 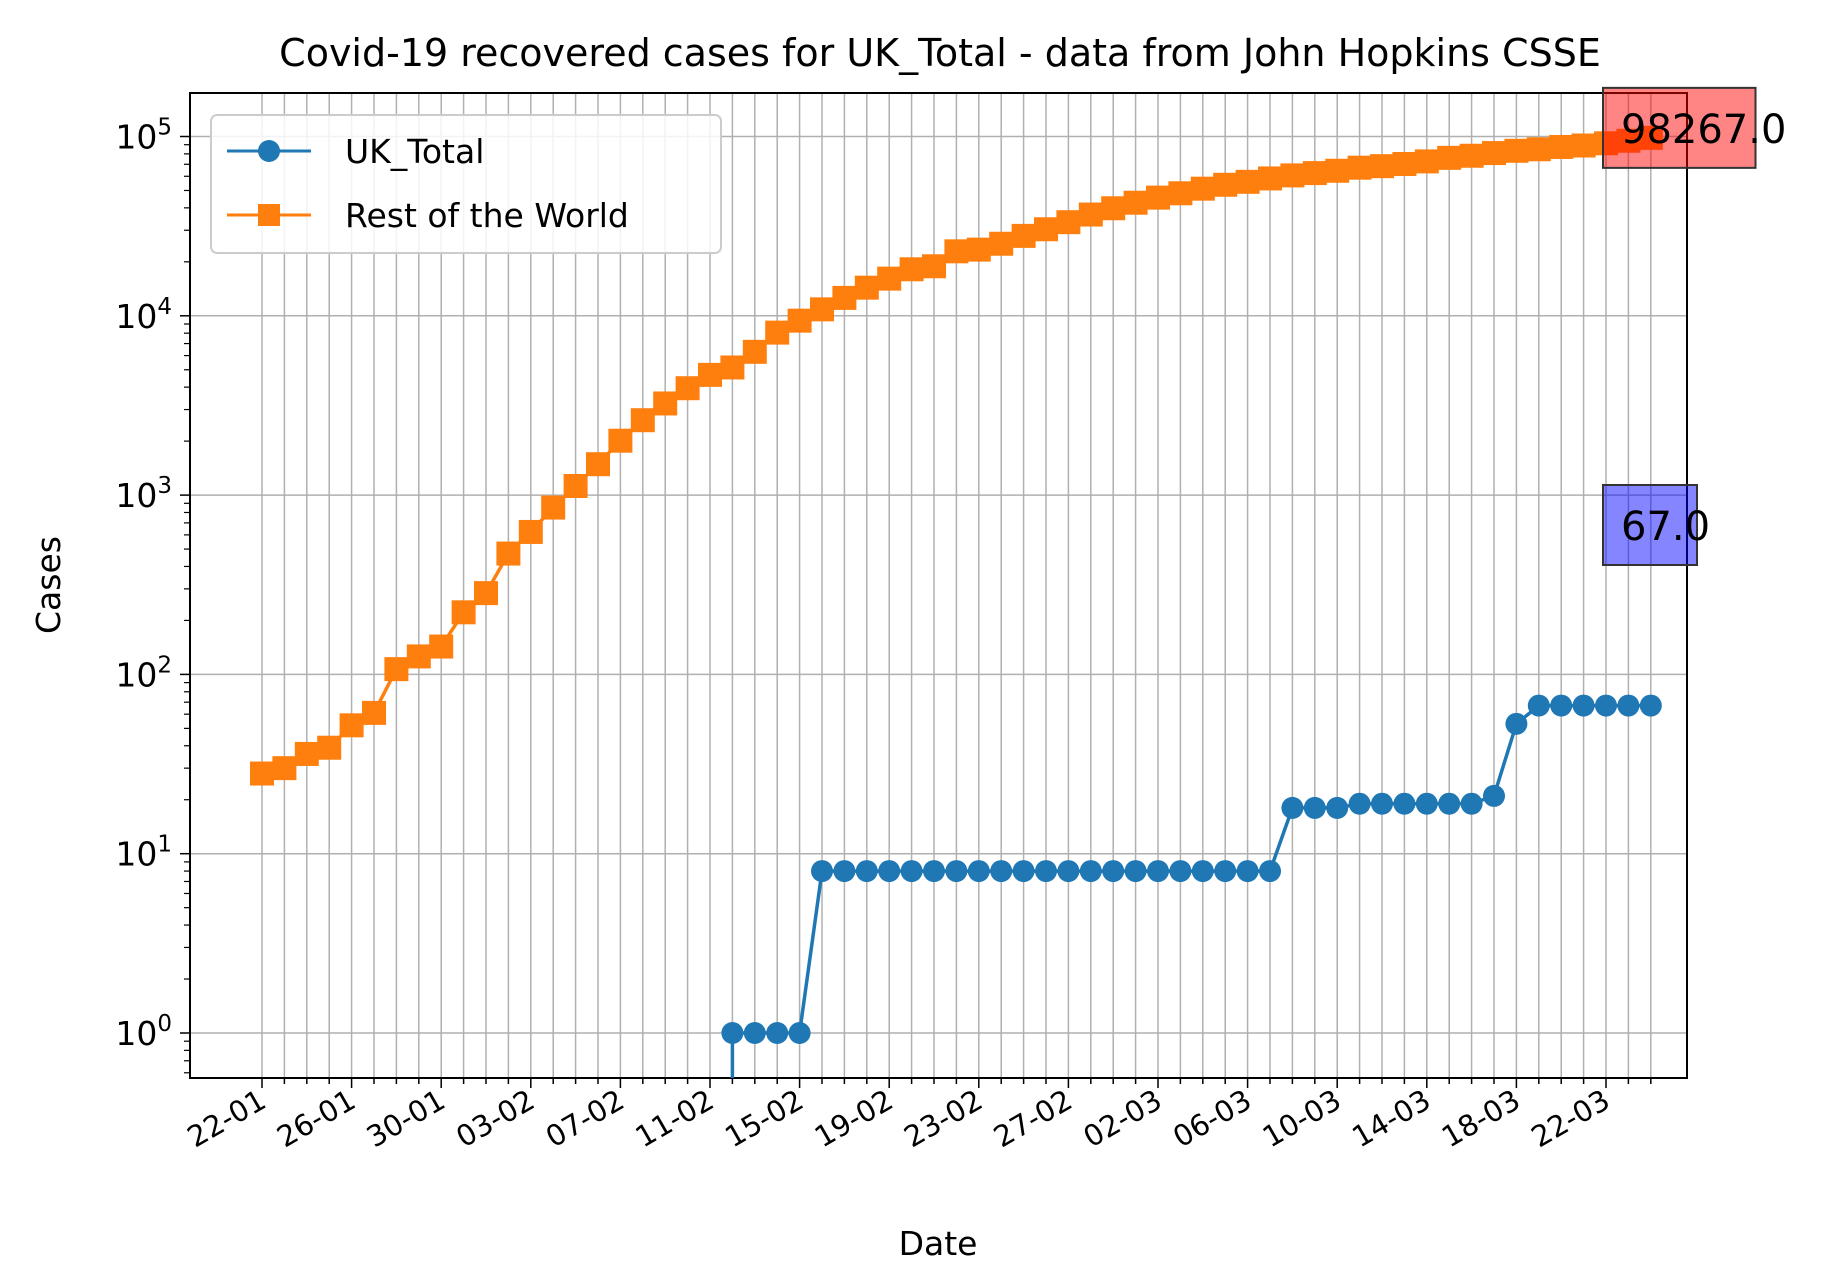 What do you see at coordinates (1190, 890) in the screenshot?
I see `series-line` at bounding box center [1190, 890].